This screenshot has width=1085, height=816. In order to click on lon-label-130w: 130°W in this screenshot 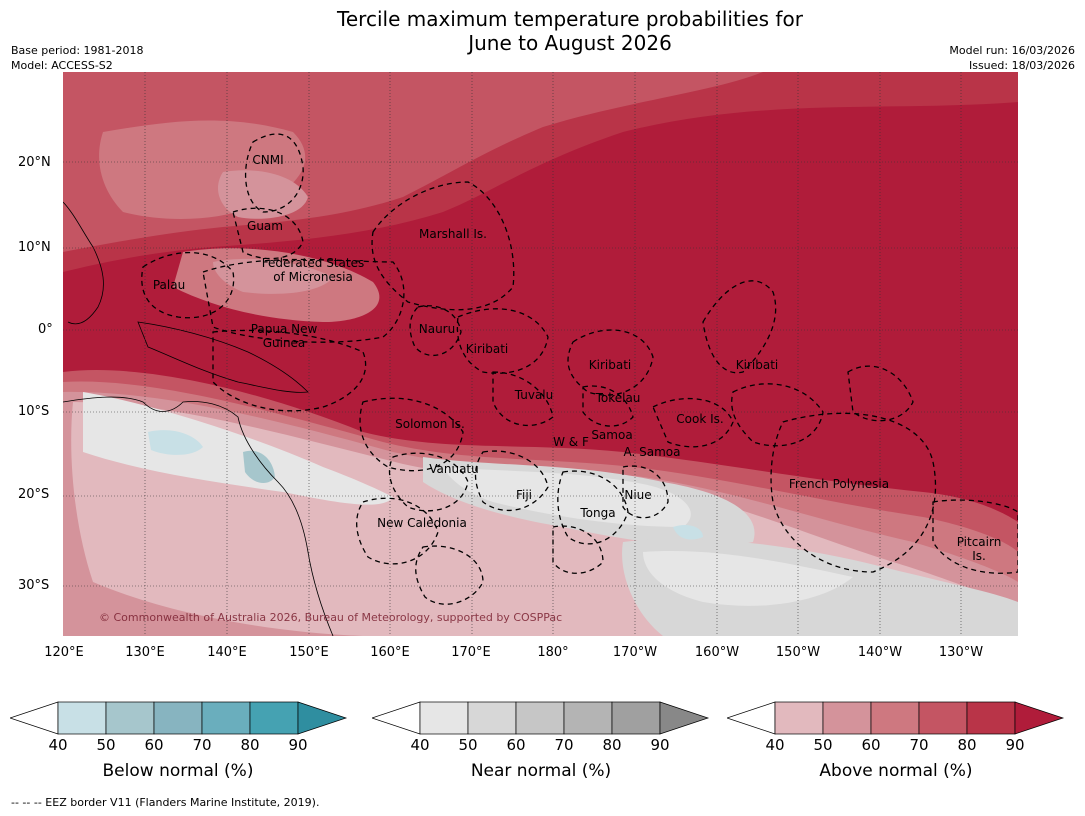, I will do `click(961, 652)`.